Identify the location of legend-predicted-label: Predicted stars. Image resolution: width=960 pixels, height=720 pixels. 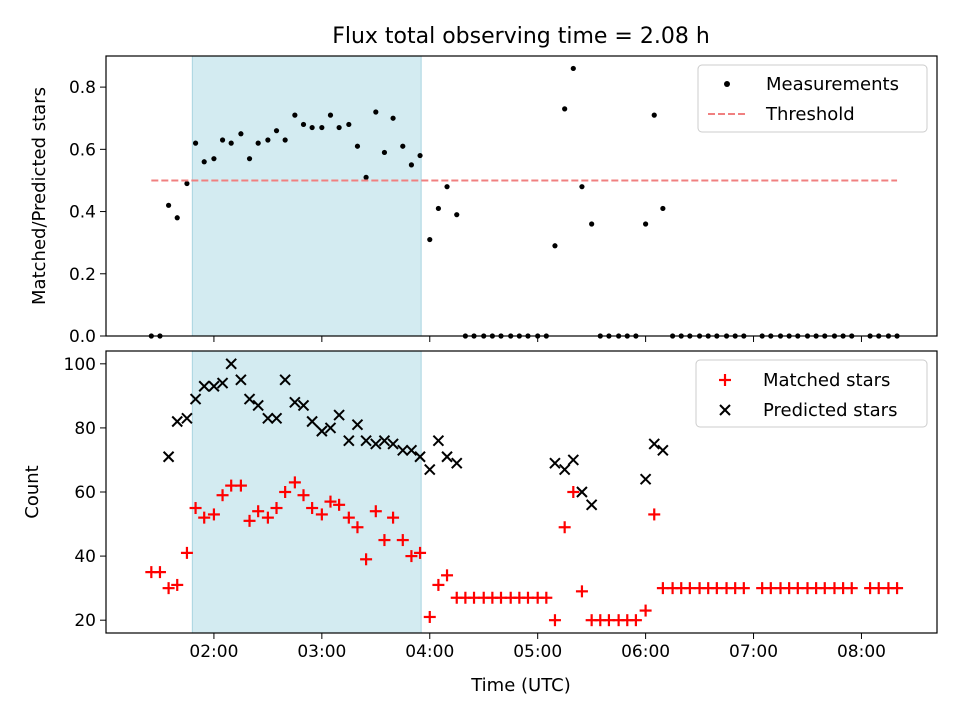
(830, 410).